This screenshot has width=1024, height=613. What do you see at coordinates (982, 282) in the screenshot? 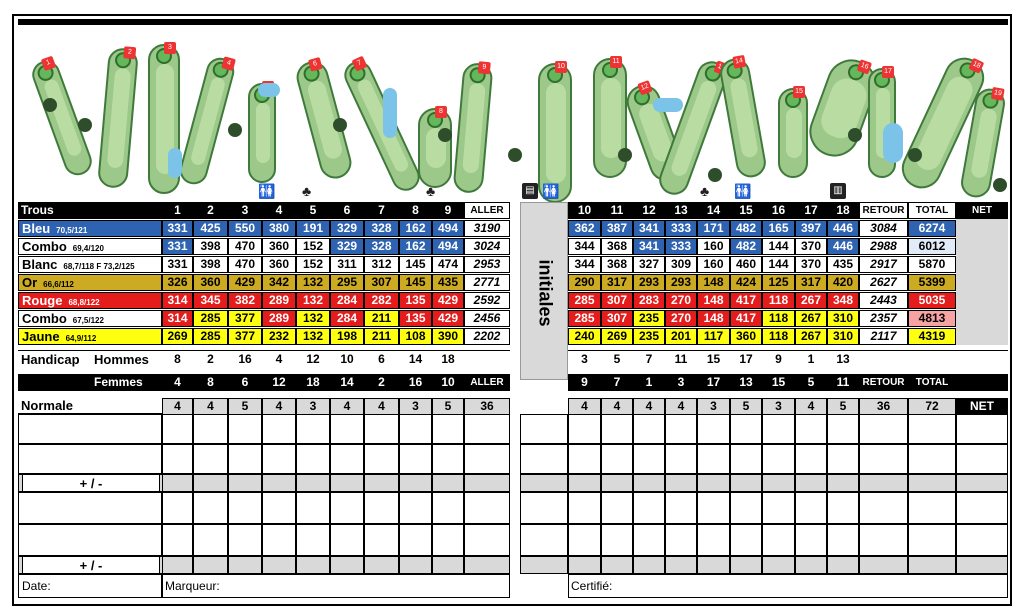
I see `net-box` at bounding box center [982, 282].